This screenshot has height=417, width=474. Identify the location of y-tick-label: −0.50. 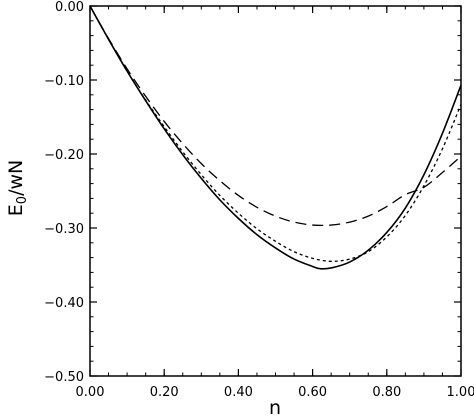
(64, 377).